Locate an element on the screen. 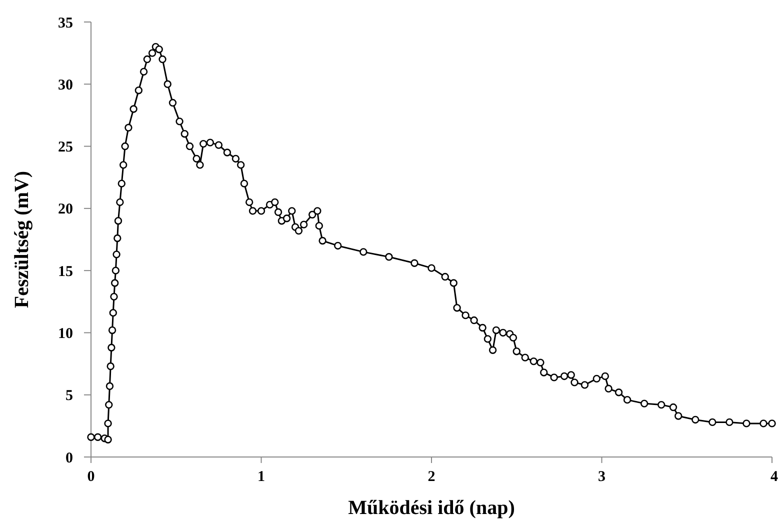 The width and height of the screenshot is (784, 526). y-tick-label: 0 is located at coordinates (69, 458).